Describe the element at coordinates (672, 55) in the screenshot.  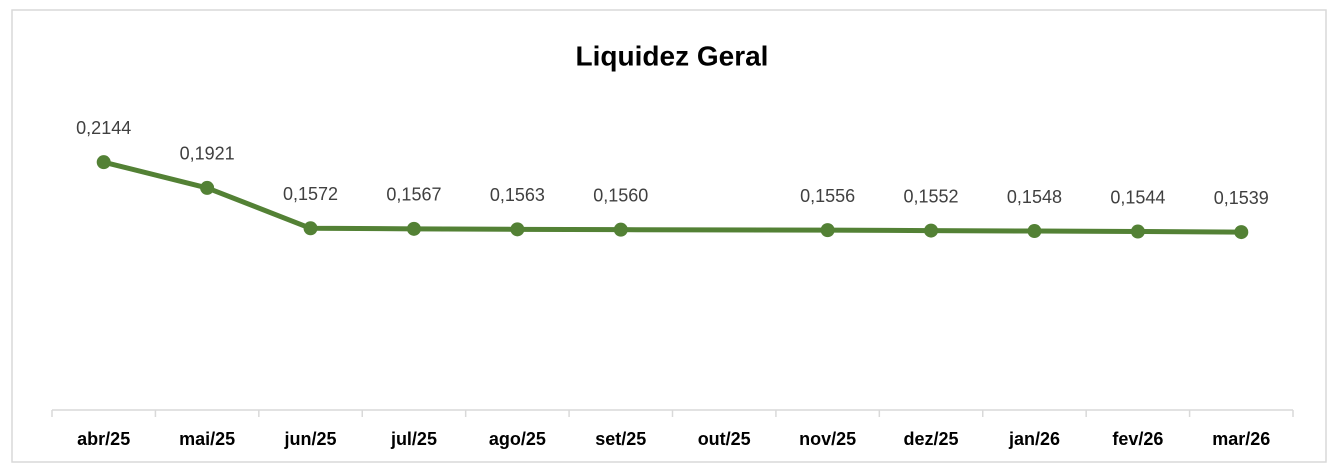
I see `chart-title: Liquidez Geral` at that location.